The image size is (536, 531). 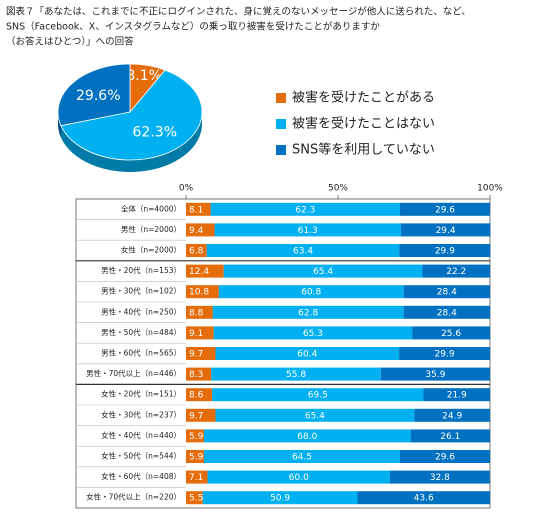 What do you see at coordinates (141, 394) in the screenshot?
I see `category-label: 女性・20代（n=151）` at bounding box center [141, 394].